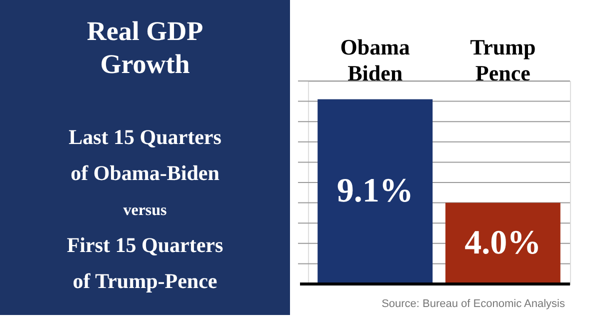 The width and height of the screenshot is (600, 335). I want to click on source-note: Source: Bureau of Economic Analysis, so click(474, 304).